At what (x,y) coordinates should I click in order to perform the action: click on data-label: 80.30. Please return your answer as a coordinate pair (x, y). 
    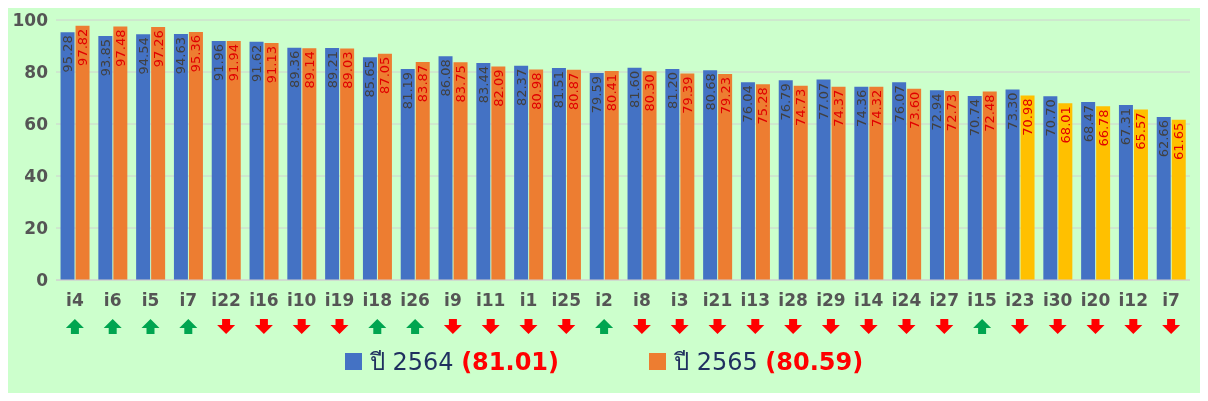
    Looking at the image, I should click on (650, 93).